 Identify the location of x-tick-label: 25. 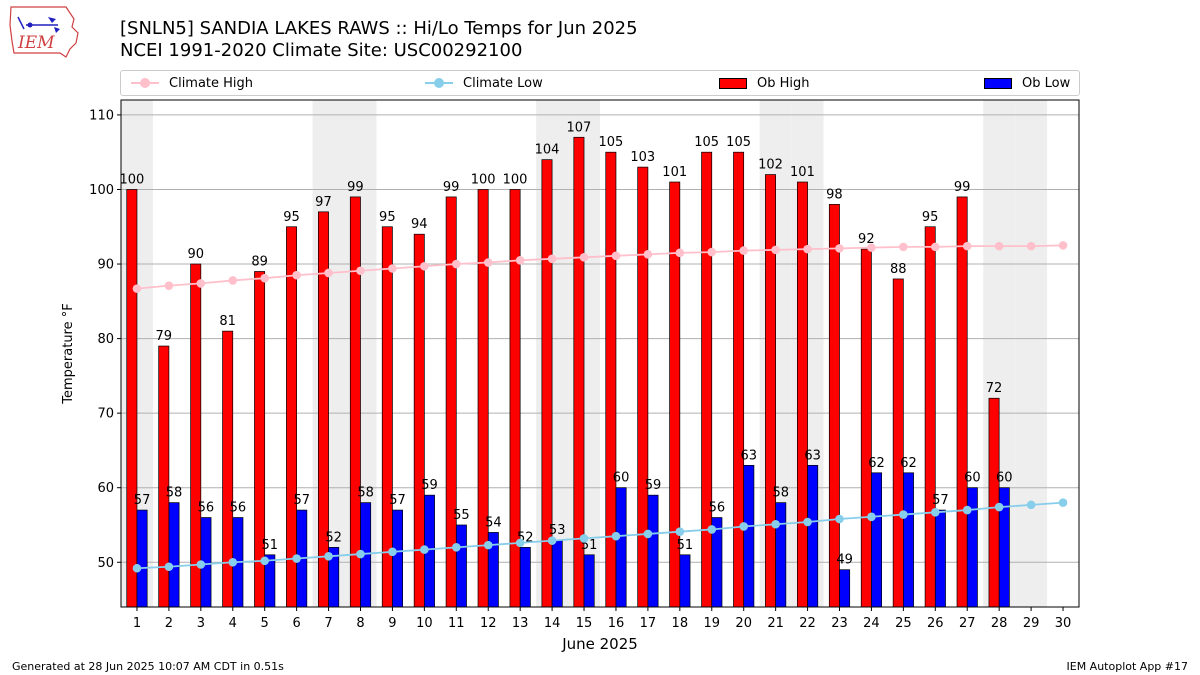
(903, 623).